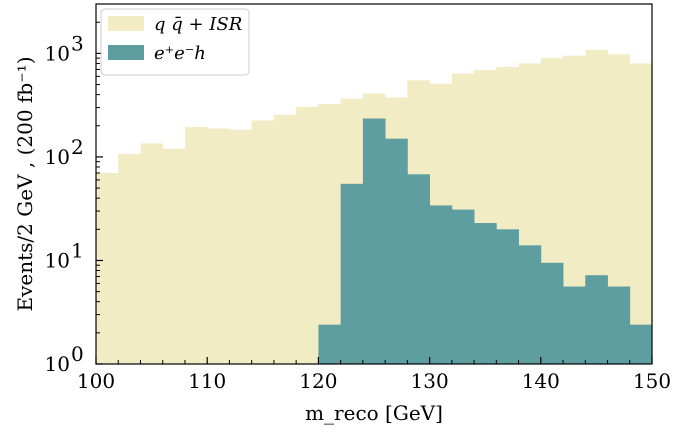 This screenshot has height=431, width=675. What do you see at coordinates (57, 53) in the screenshot?
I see `y-tick-label-3: 10` at bounding box center [57, 53].